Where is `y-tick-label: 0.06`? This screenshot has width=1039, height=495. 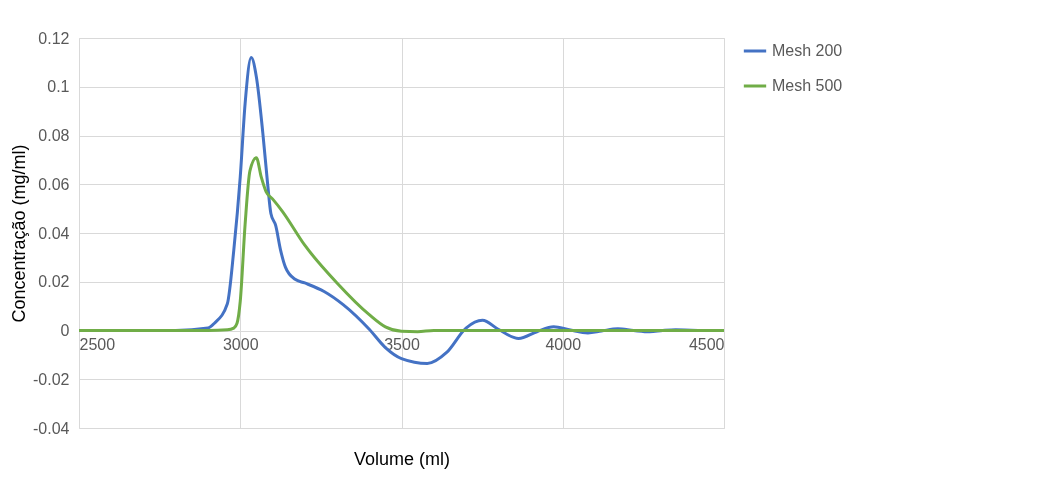 y-tick-label: 0.06 is located at coordinates (54, 184).